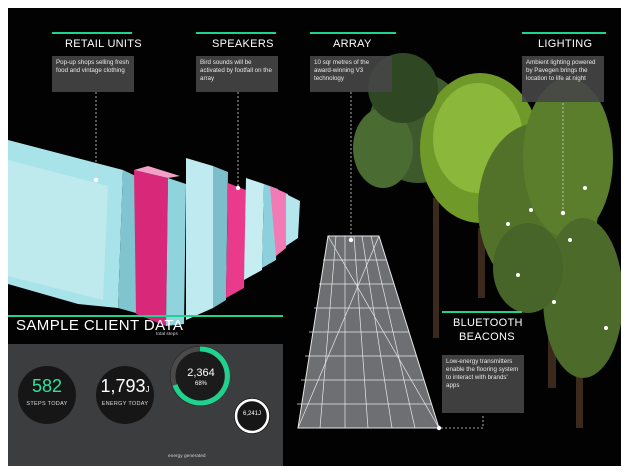 This screenshot has width=629, height=472. I want to click on energy-today-caption: ENERGY TODAY, so click(125, 404).